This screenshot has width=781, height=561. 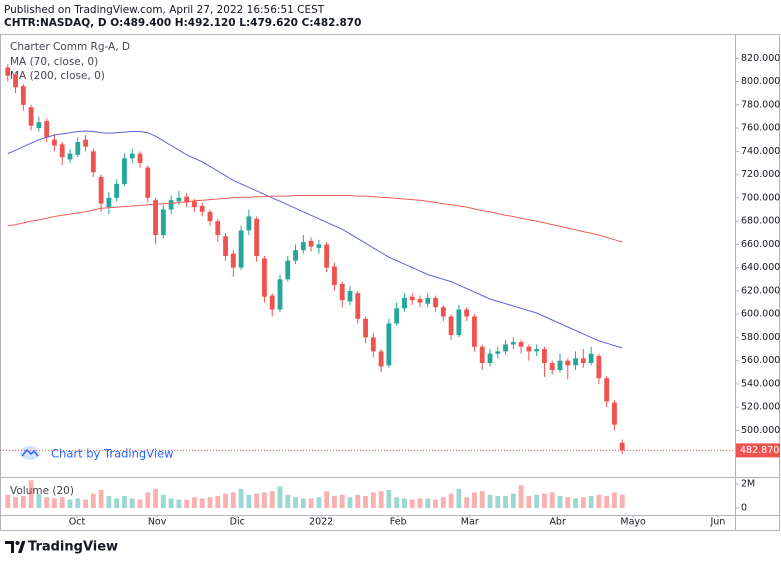 What do you see at coordinates (321, 522) in the screenshot?
I see `x-tick-label: 2022` at bounding box center [321, 522].